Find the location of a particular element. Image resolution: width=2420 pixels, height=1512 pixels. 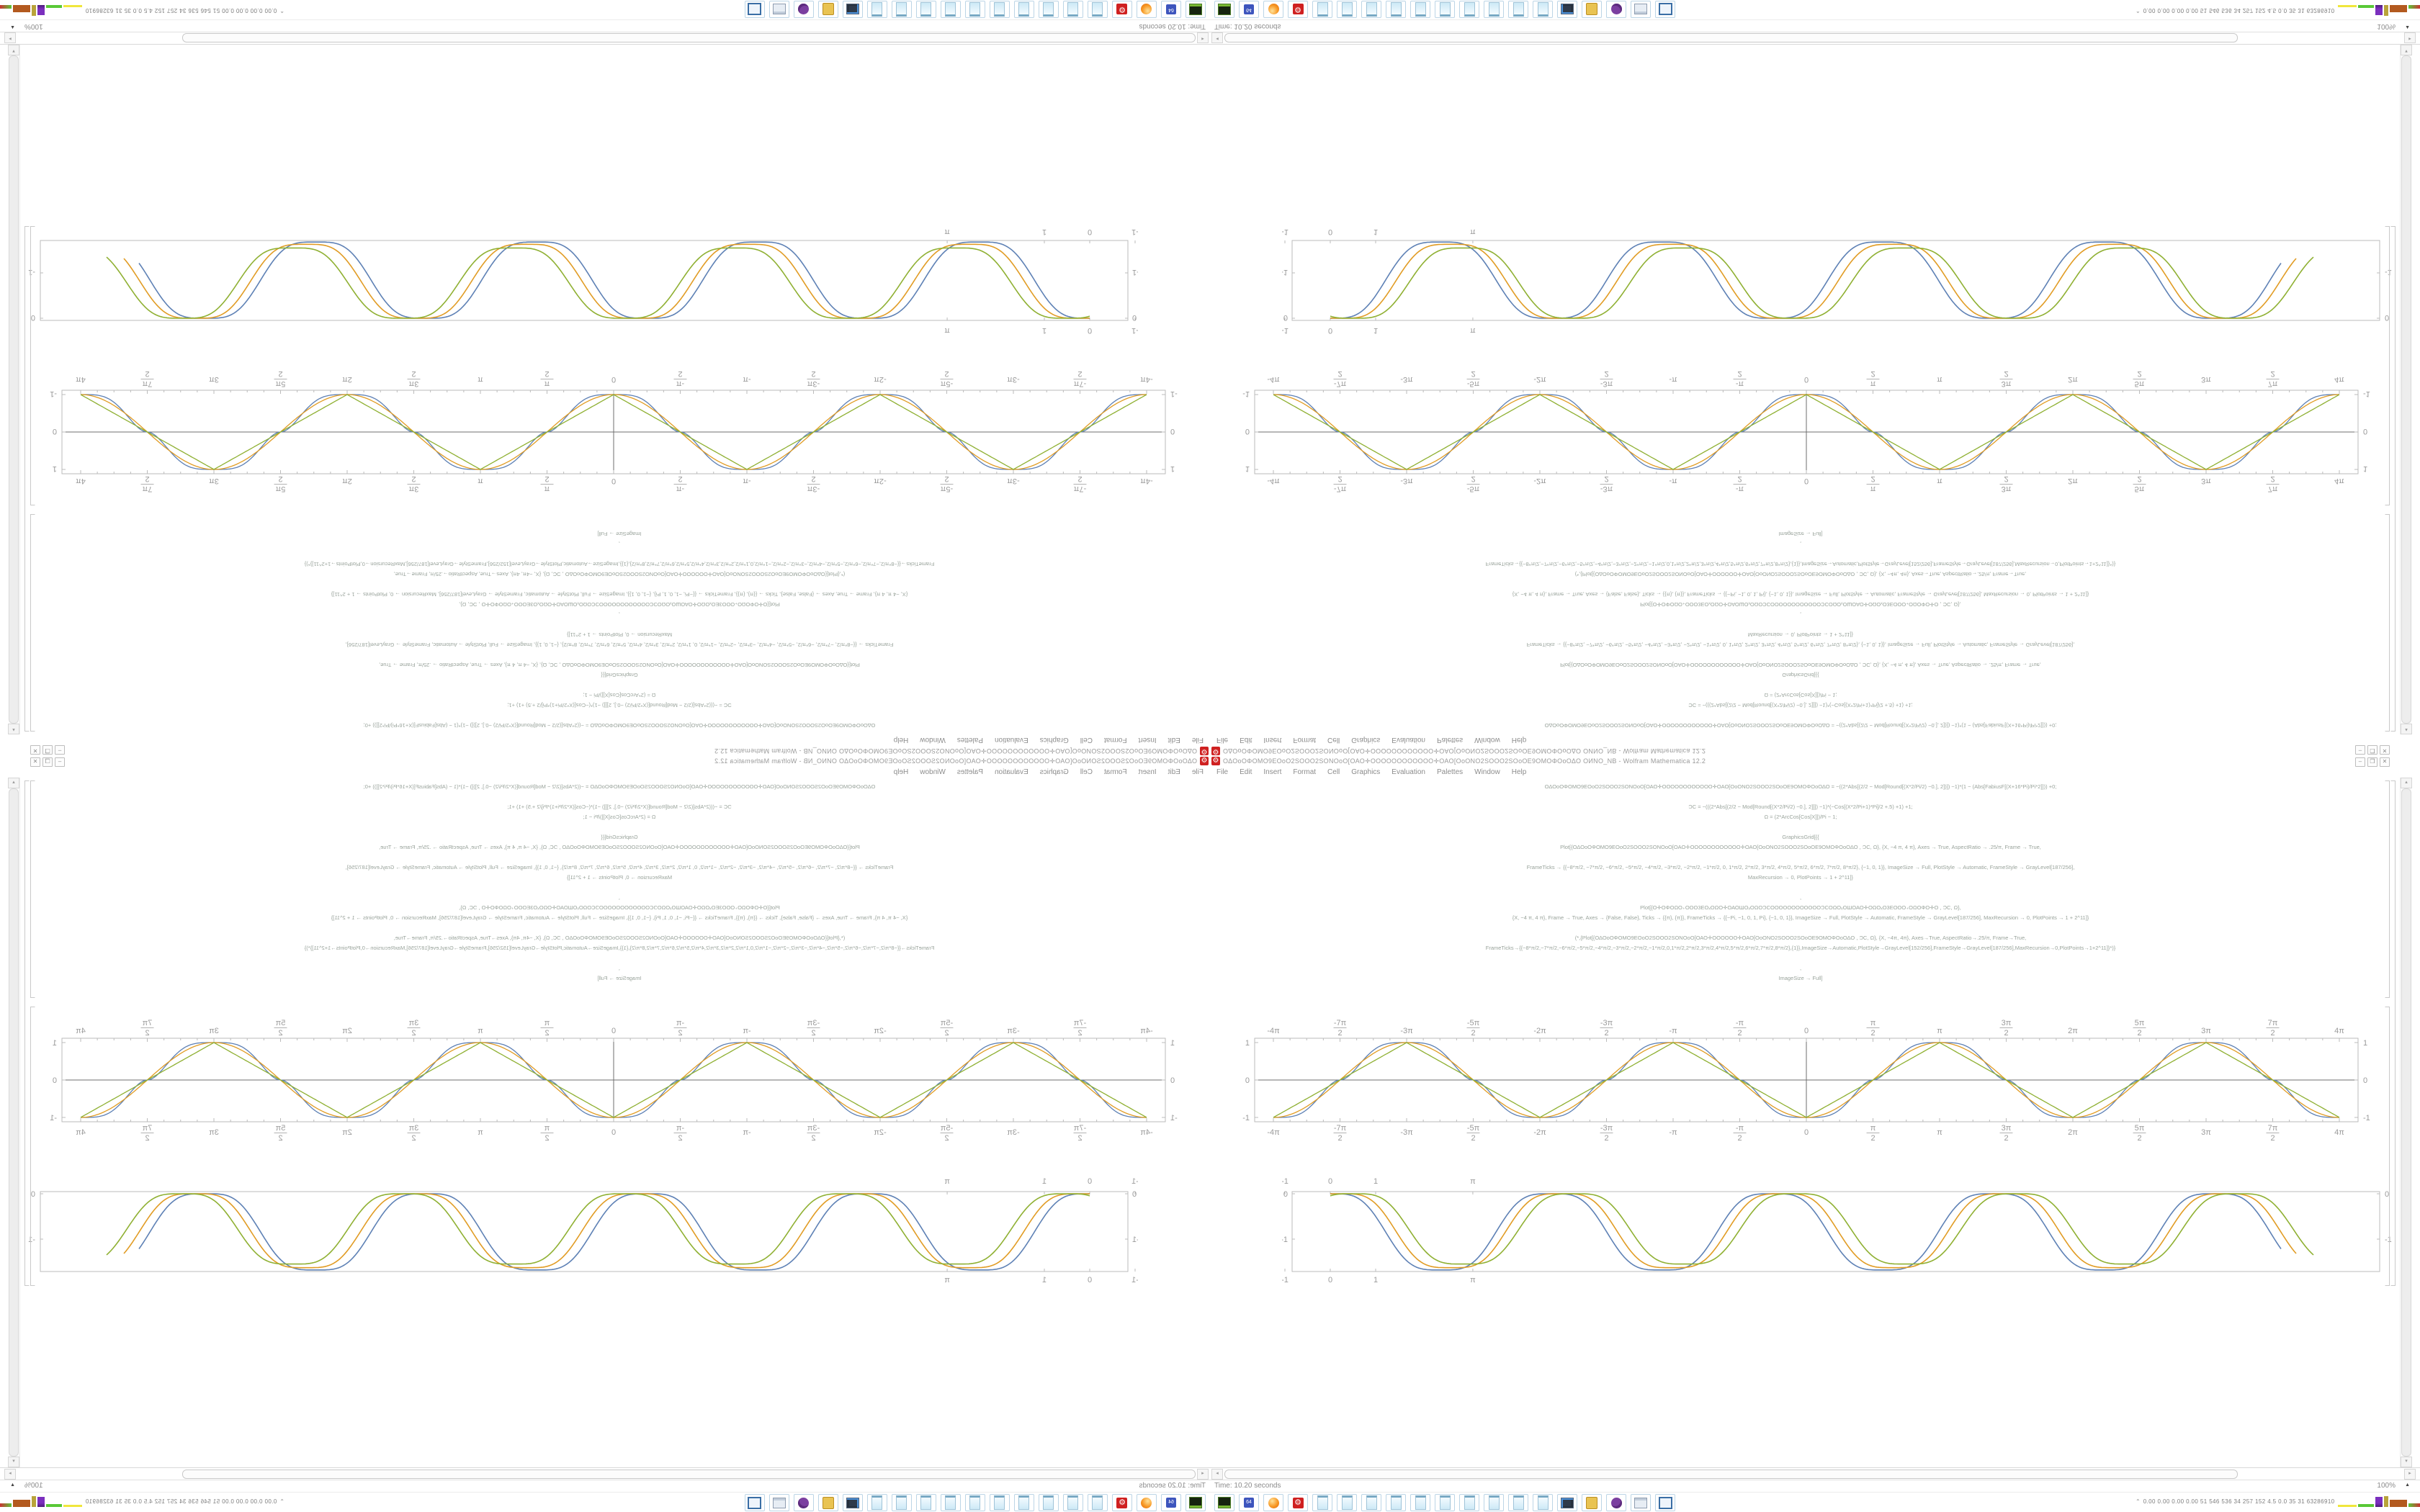

magnification-caret-icon: ▲ is located at coordinates (2407, 27).